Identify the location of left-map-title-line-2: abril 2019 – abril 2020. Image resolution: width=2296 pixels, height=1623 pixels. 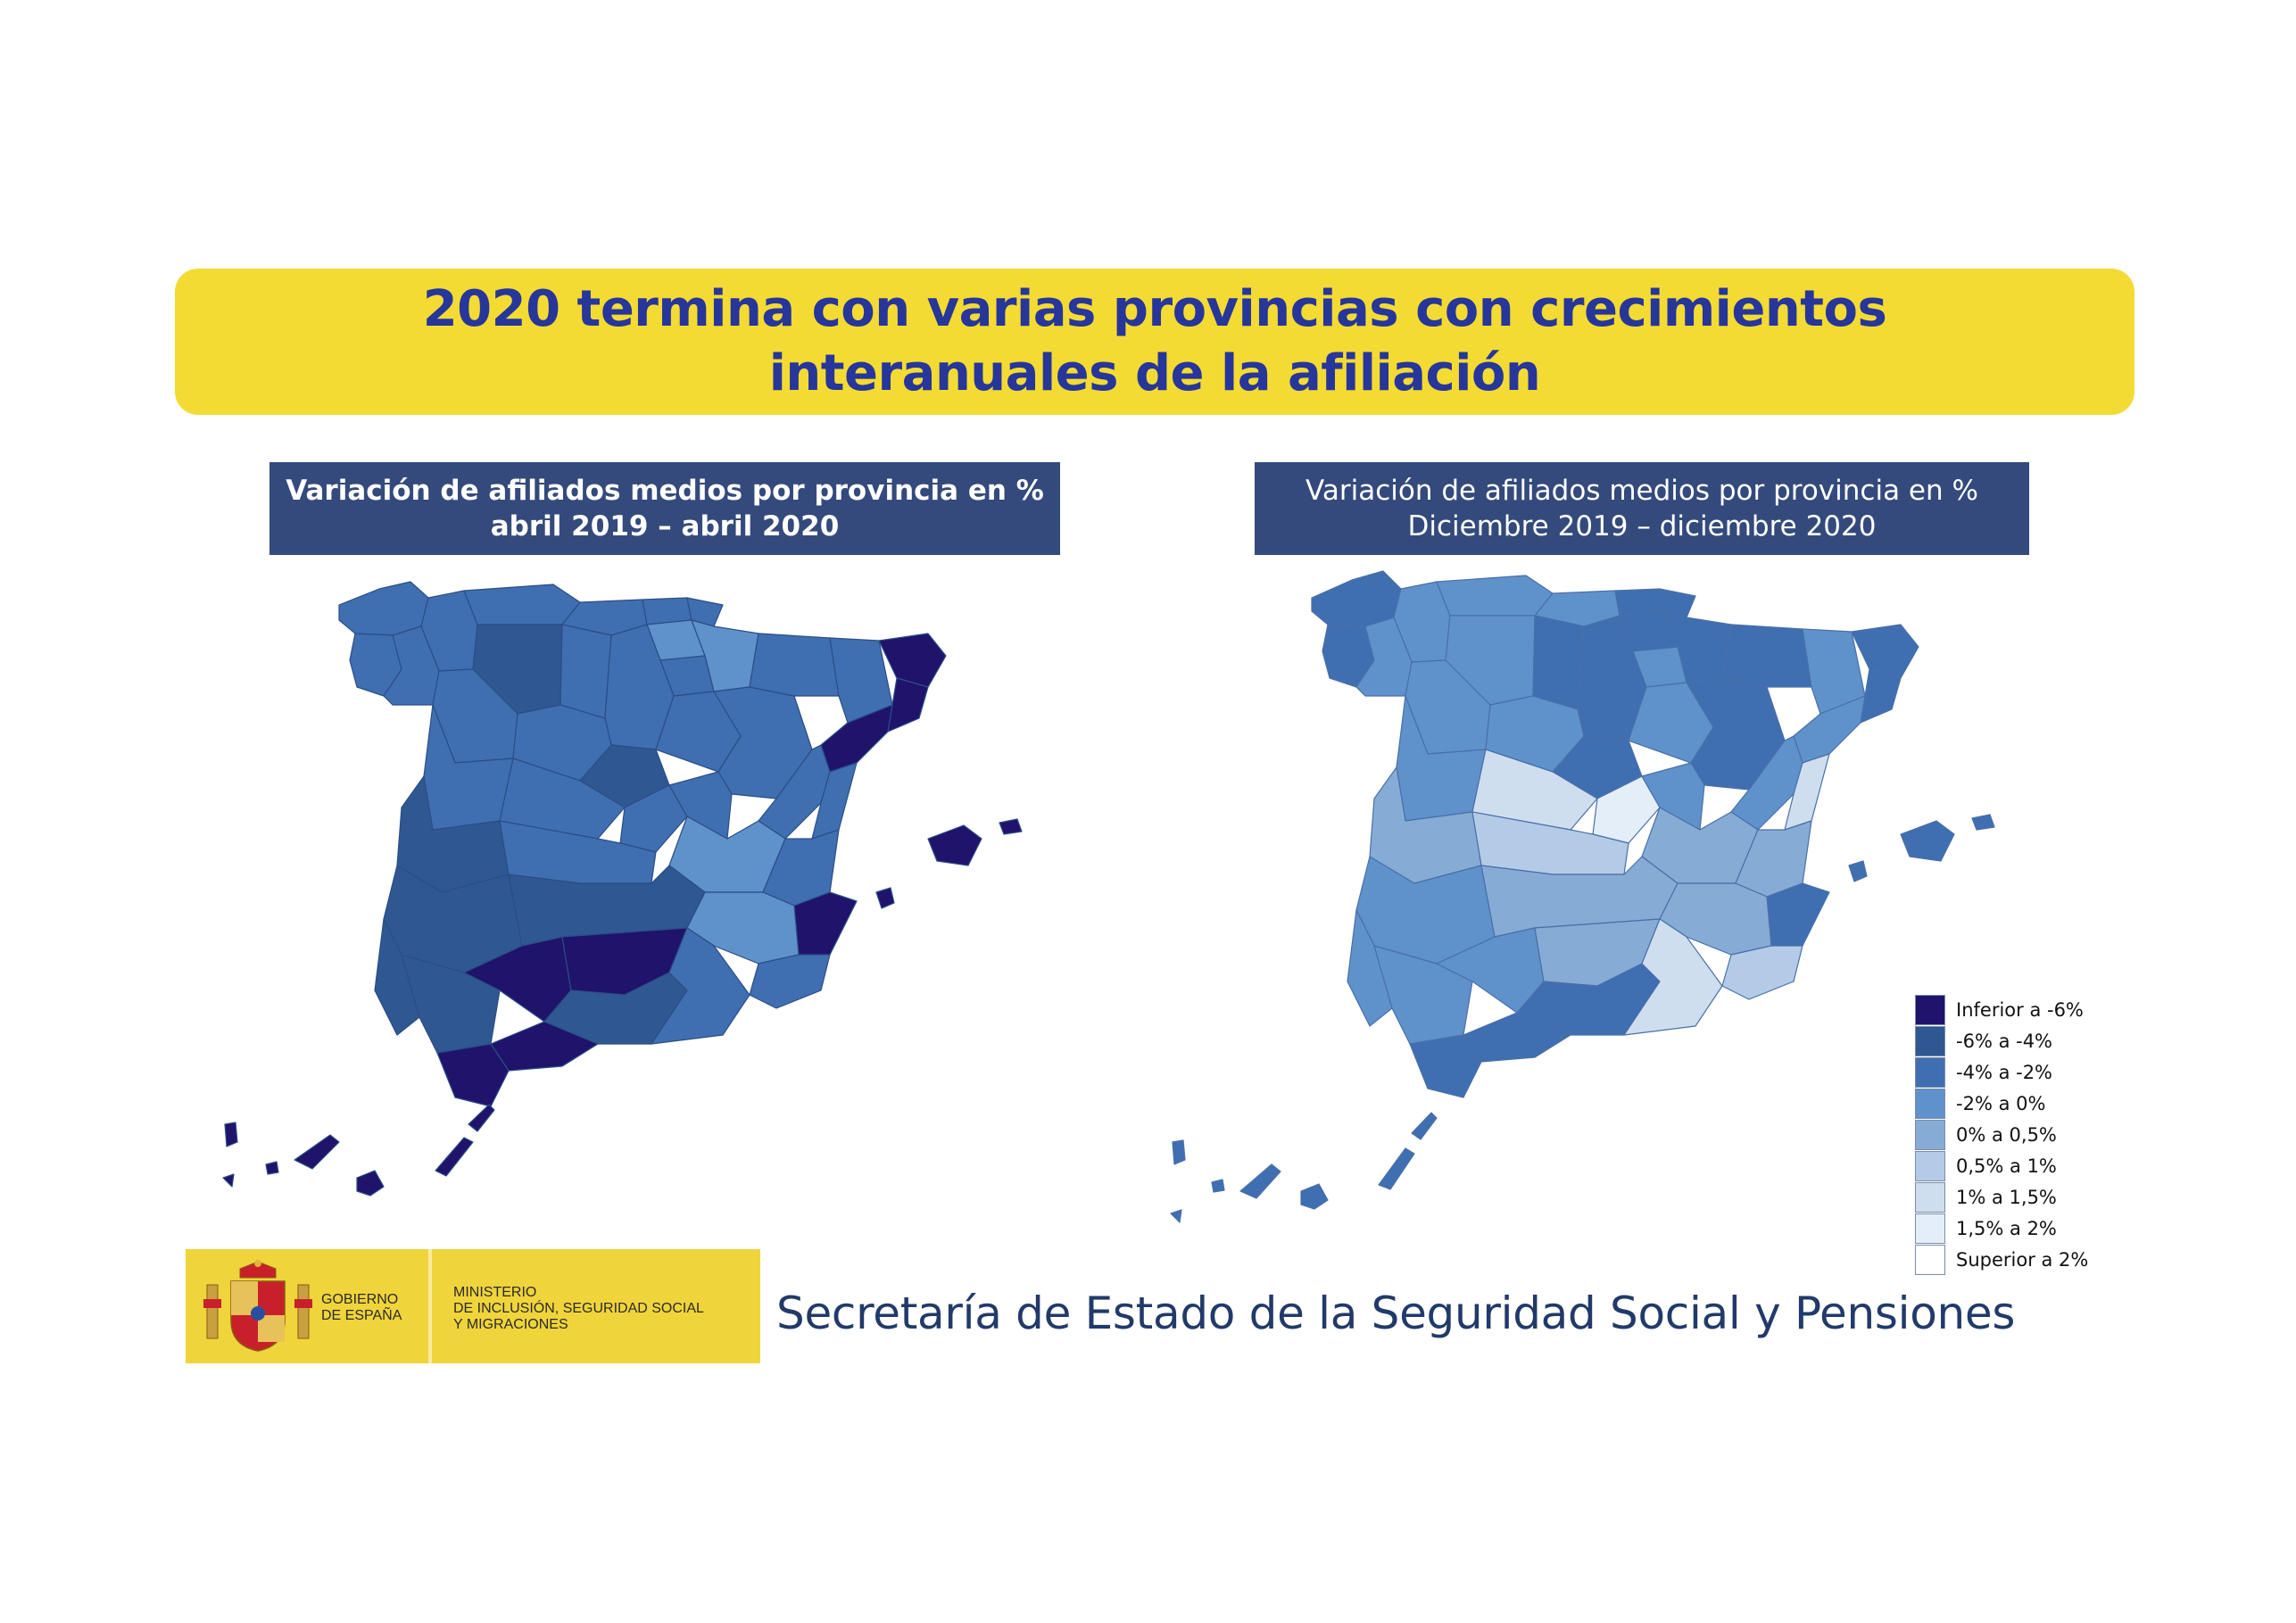
(665, 526).